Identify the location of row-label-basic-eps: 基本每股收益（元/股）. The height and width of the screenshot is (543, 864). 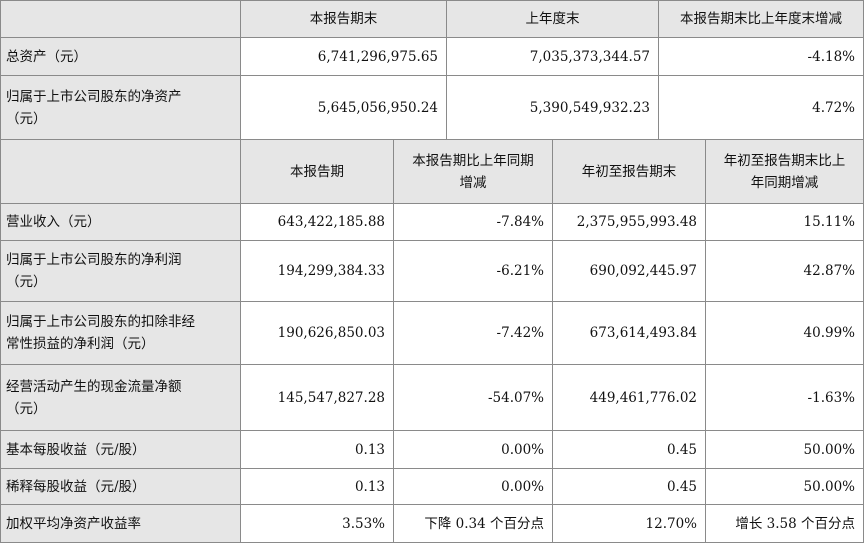
(120, 450).